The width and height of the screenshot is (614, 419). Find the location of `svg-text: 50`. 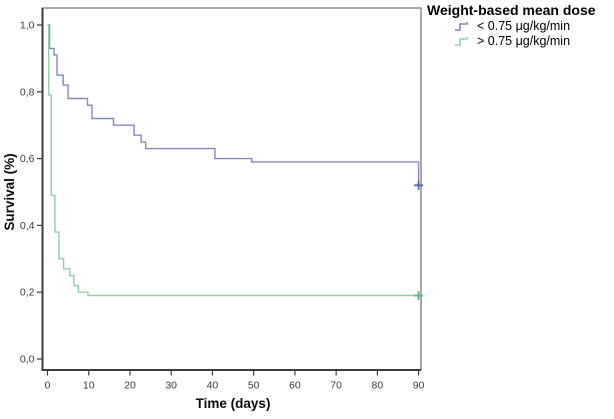

svg-text: 50 is located at coordinates (254, 386).